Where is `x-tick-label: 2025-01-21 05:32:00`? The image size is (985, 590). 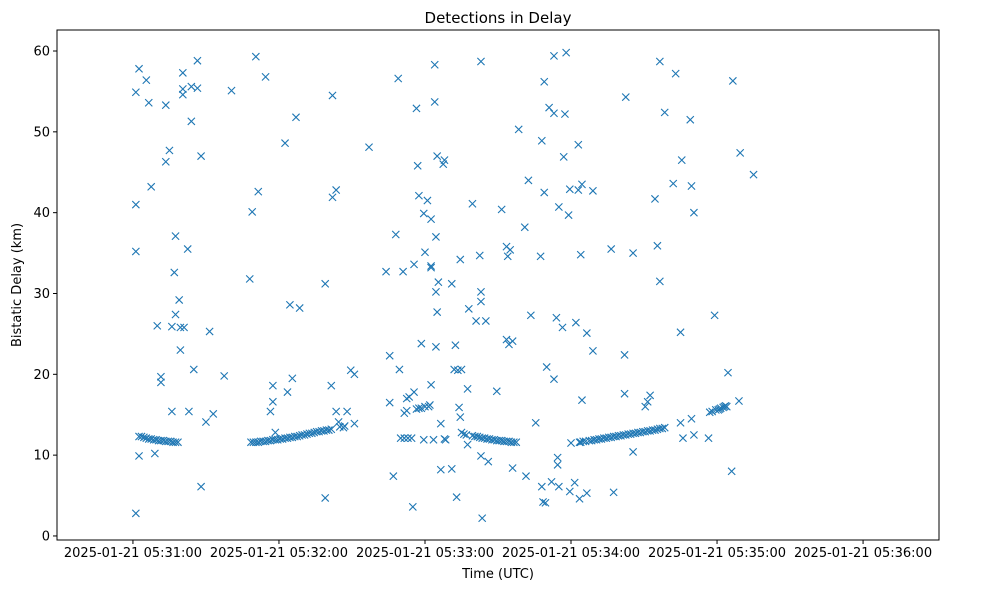
x-tick-label: 2025-01-21 05:32:00 is located at coordinates (279, 553).